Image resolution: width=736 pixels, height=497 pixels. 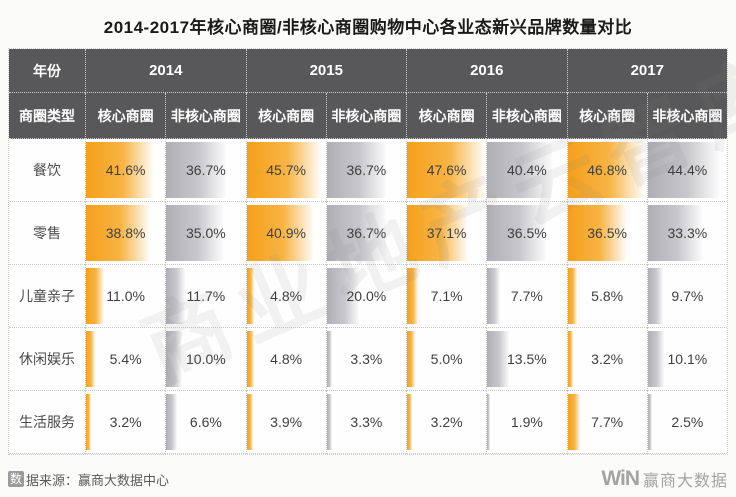 What do you see at coordinates (526, 116) in the screenshot?
I see `header-noncore-2016: 非核心商圈` at bounding box center [526, 116].